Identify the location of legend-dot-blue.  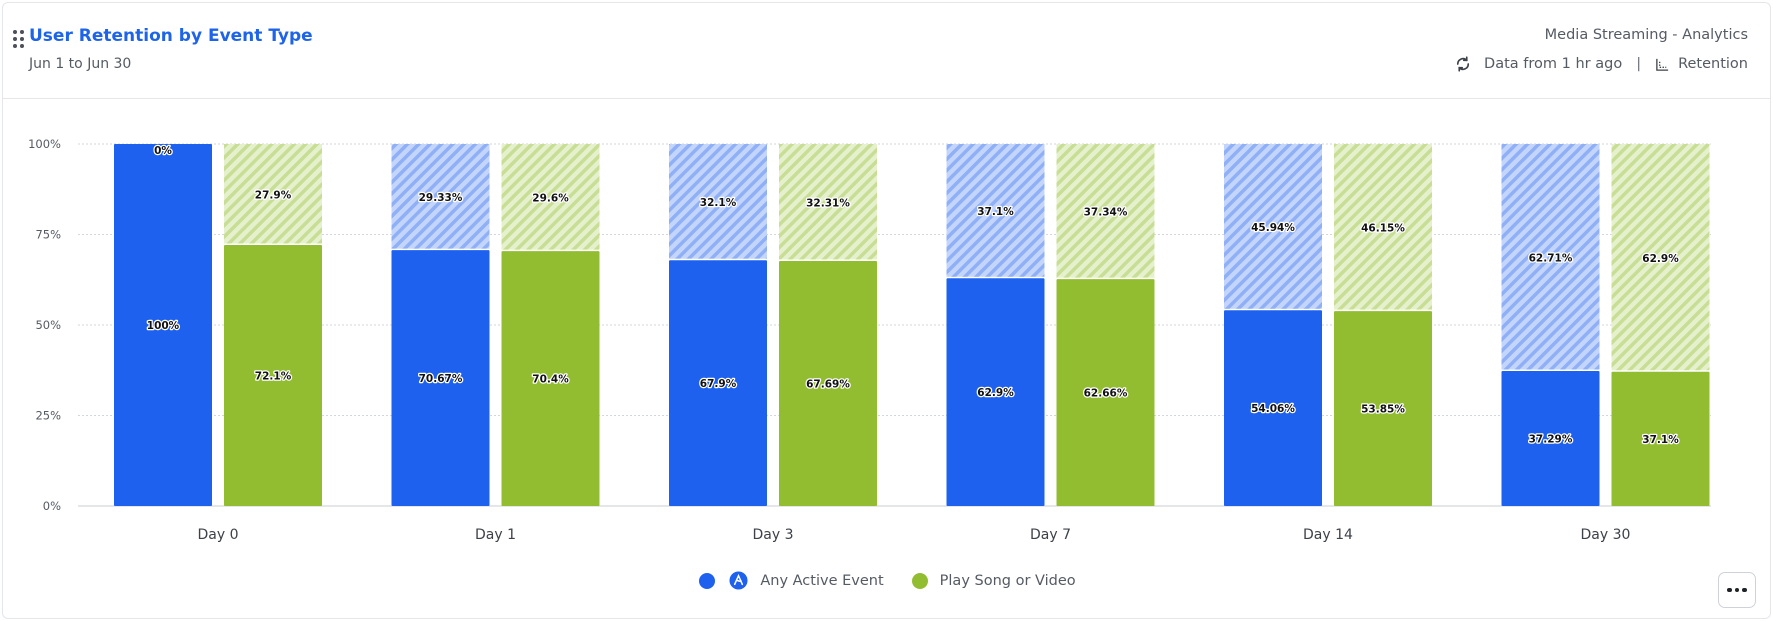
(707, 580).